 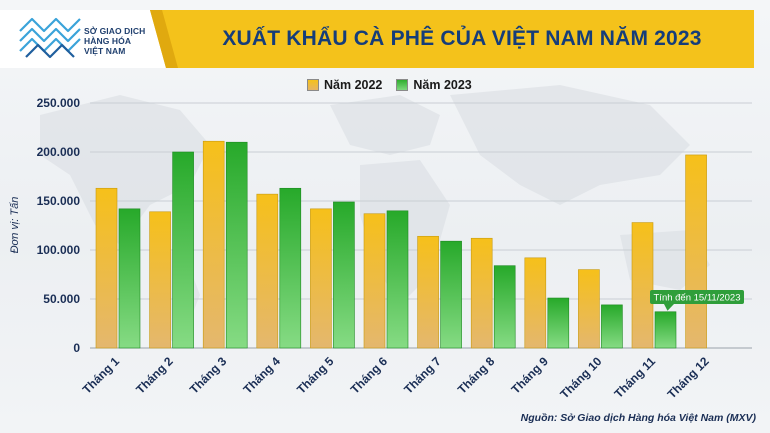 I want to click on x-tick-label: Tháng 6, so click(x=369, y=375).